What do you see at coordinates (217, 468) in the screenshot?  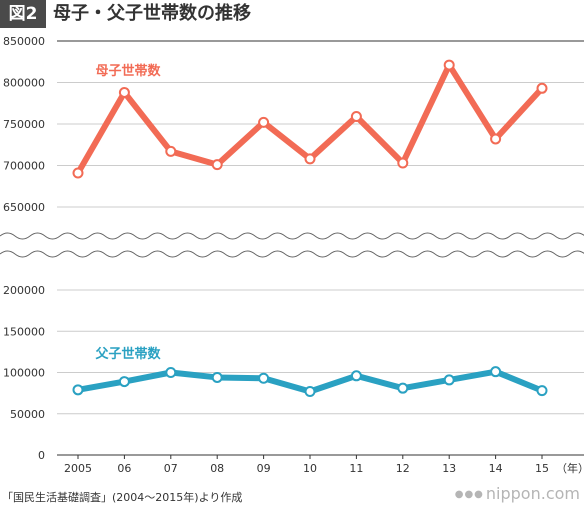 I see `x-tick-label: 08` at bounding box center [217, 468].